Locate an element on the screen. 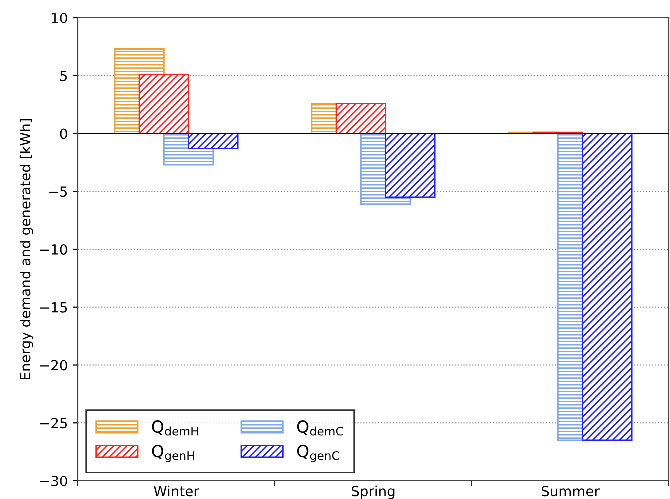 The image size is (670, 499). legend-label: Q$_{genH}$ is located at coordinates (173, 454).